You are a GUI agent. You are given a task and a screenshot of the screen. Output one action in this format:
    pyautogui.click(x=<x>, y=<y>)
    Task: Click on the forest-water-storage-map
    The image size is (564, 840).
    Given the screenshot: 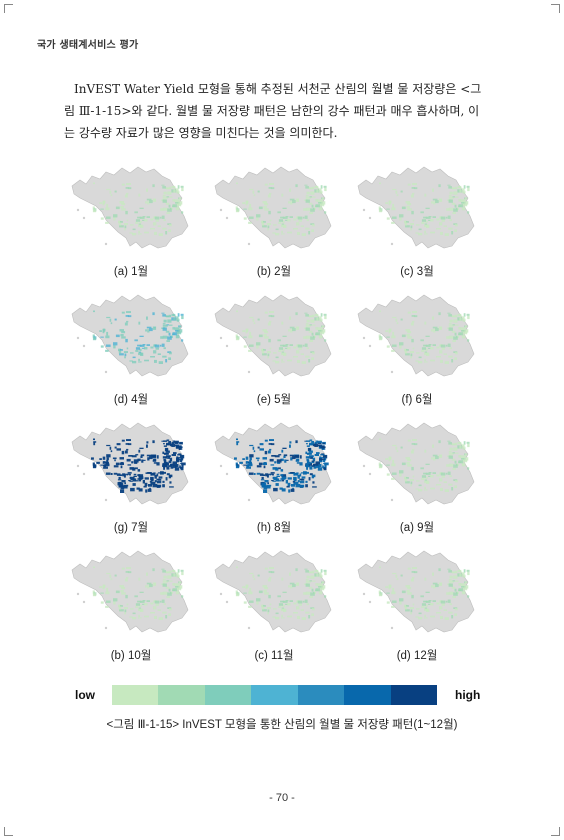 What is the action you would take?
    pyautogui.click(x=273, y=335)
    